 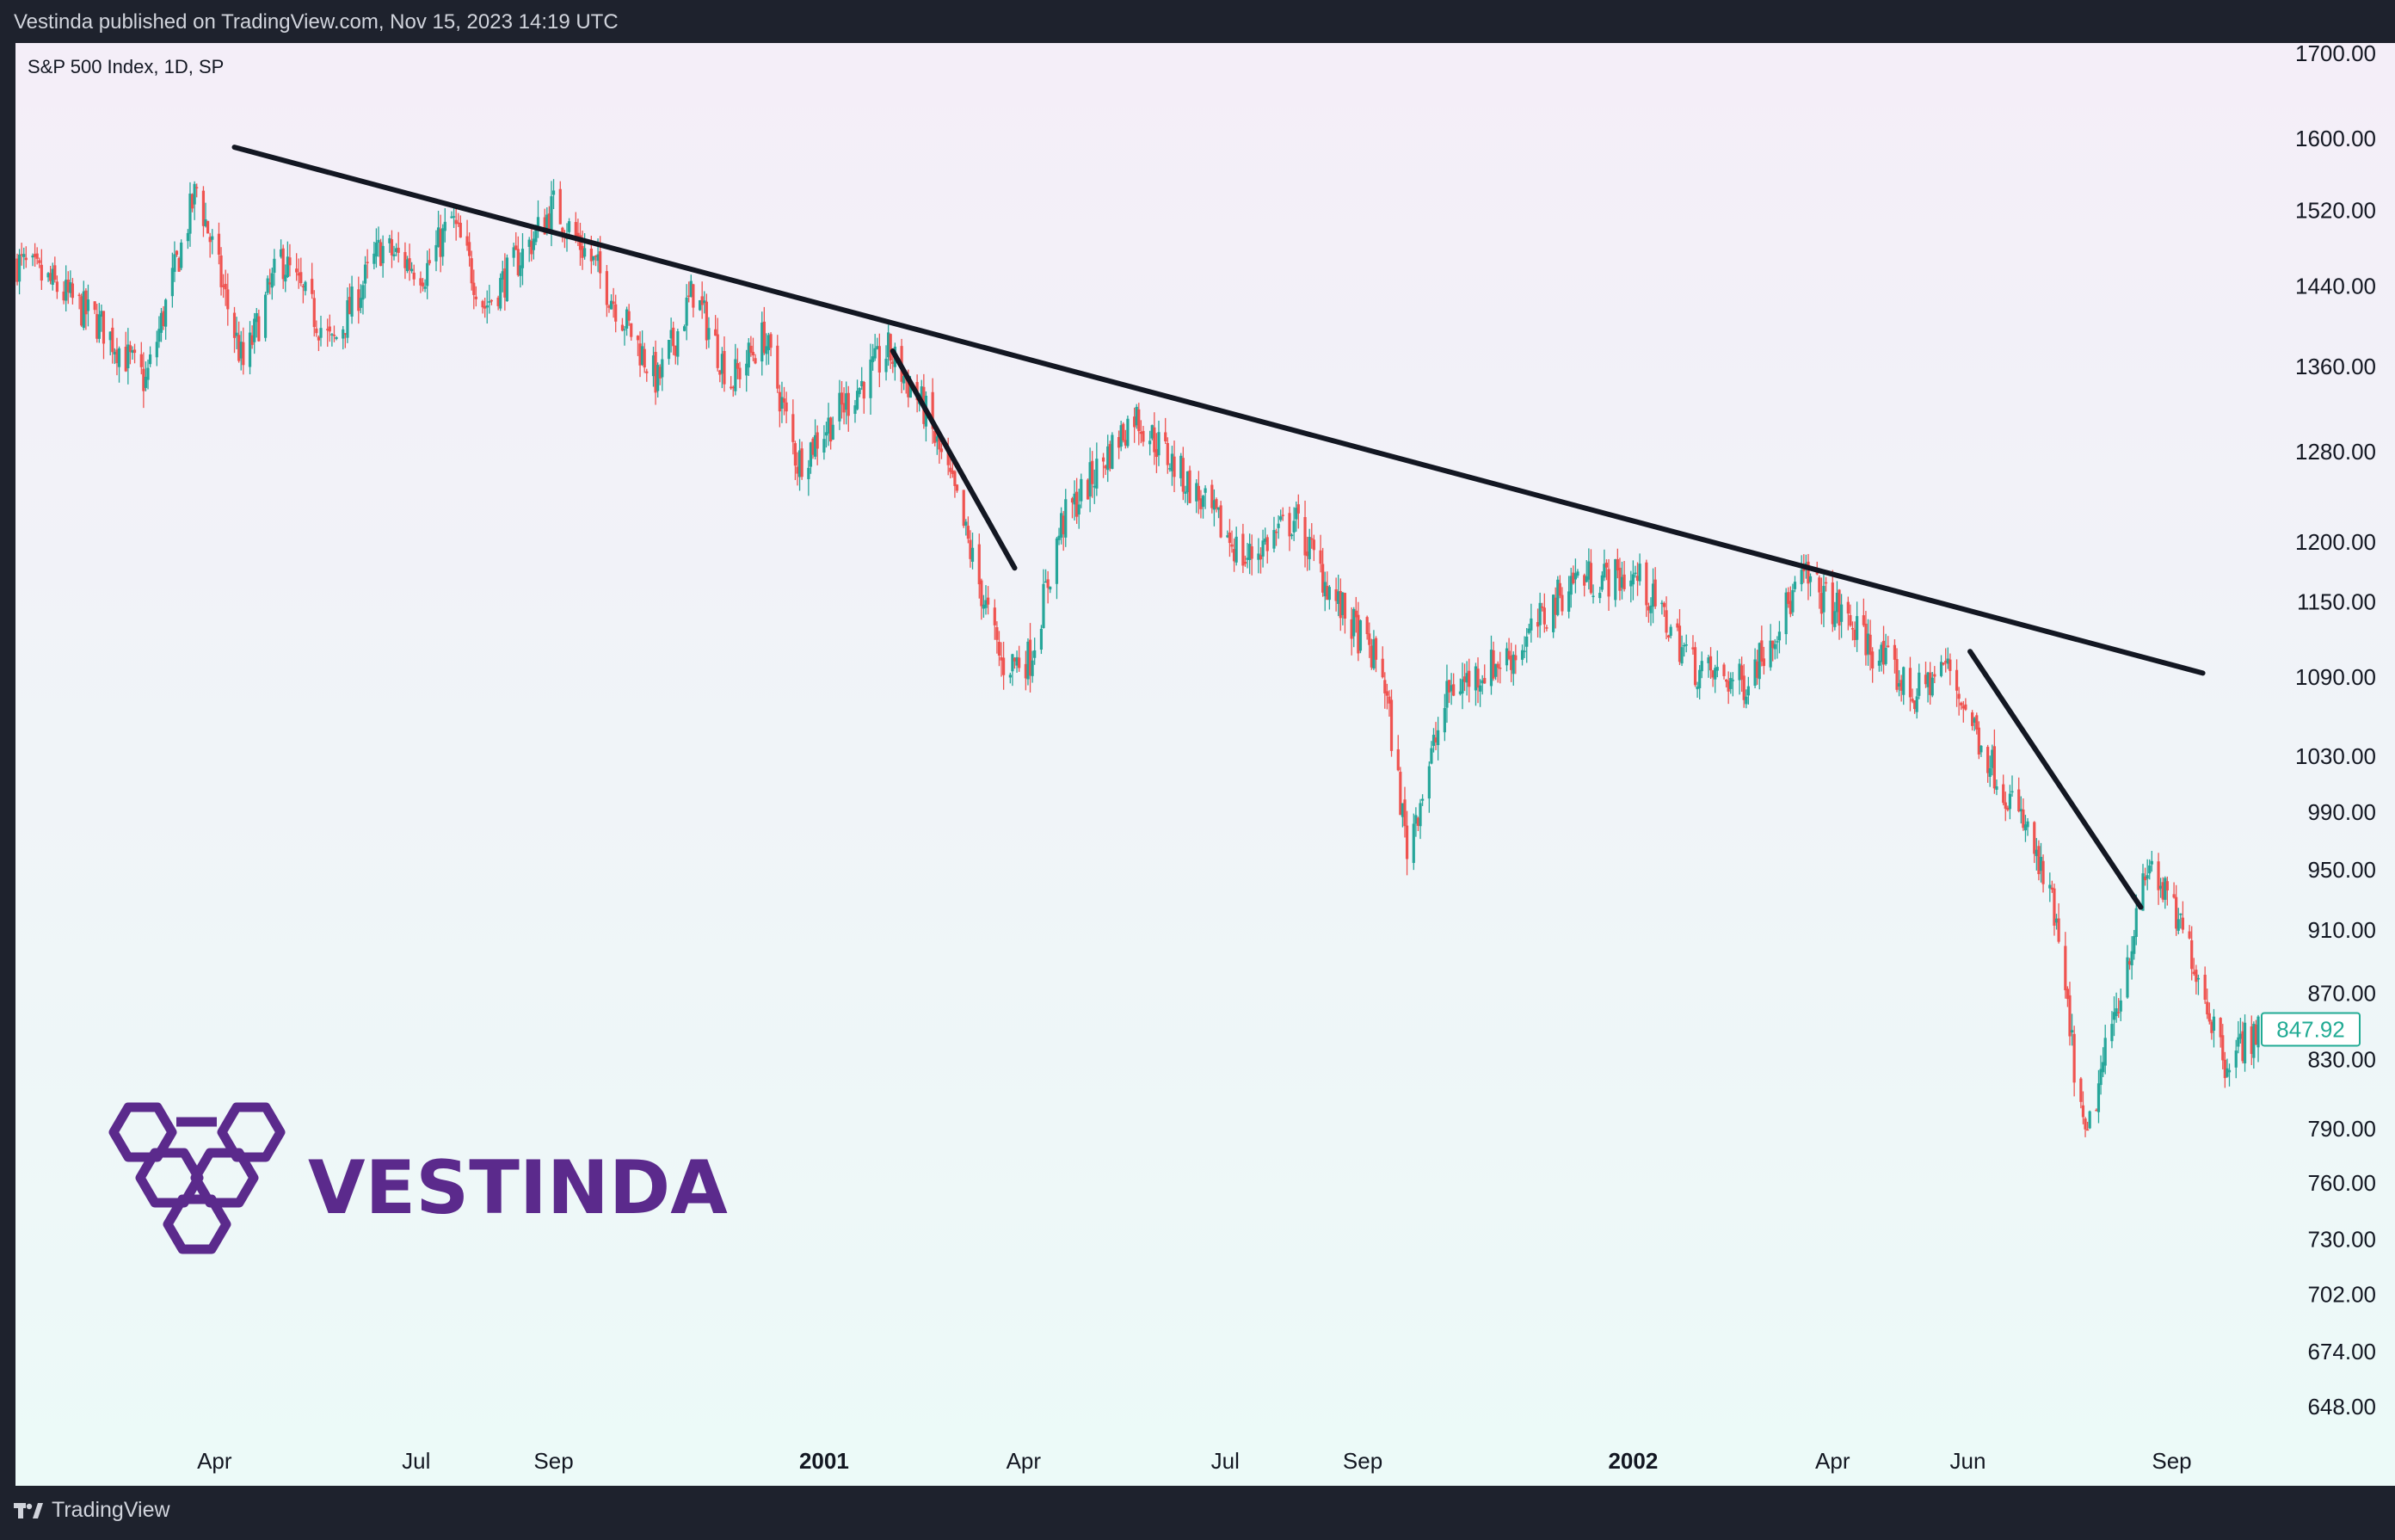 What do you see at coordinates (1194, 1461) in the screenshot?
I see `time-axis: Apr Jul Sep 2001 Apr Jul Sep 2002 Apr Jun Sep` at bounding box center [1194, 1461].